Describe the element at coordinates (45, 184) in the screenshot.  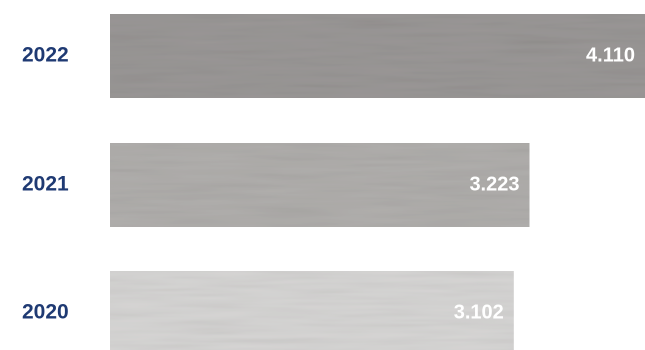
I see `category-label-2021: 2021` at that location.